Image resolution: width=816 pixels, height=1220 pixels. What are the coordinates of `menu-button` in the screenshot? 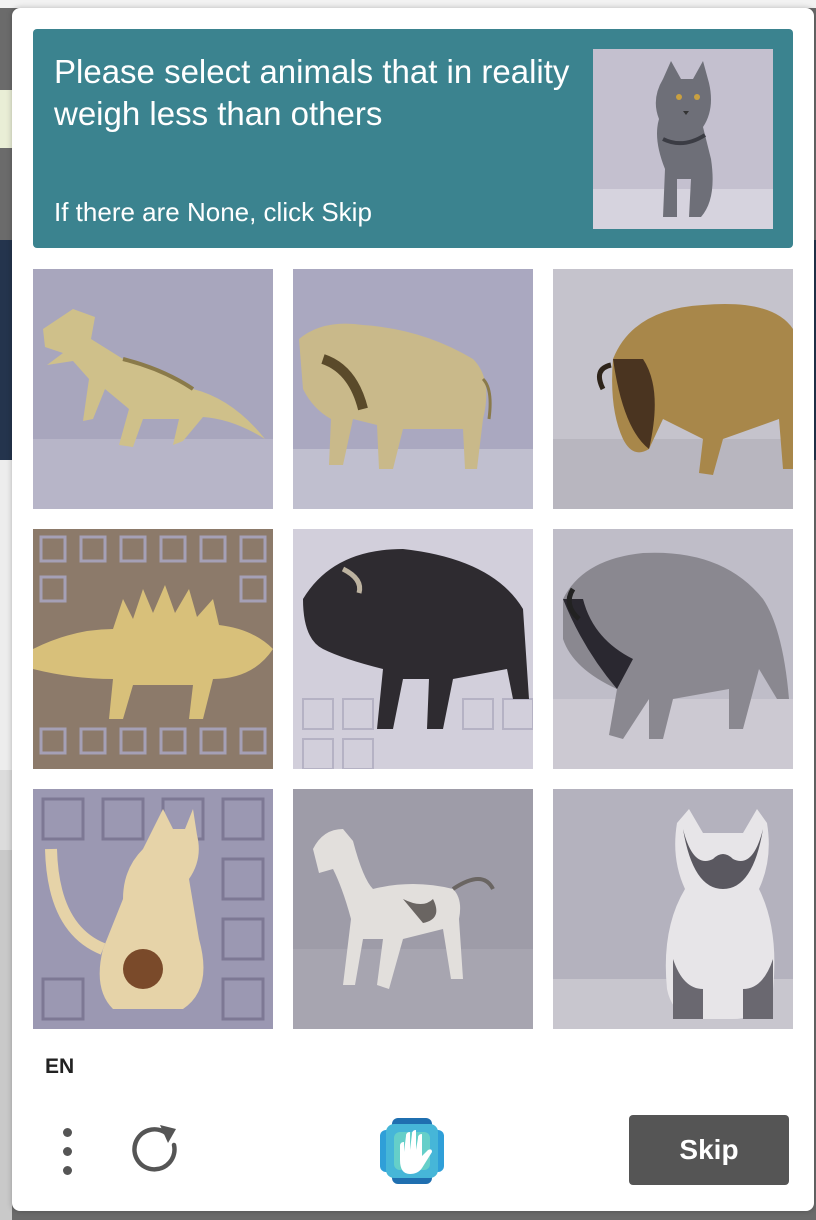 It's located at (67, 1152).